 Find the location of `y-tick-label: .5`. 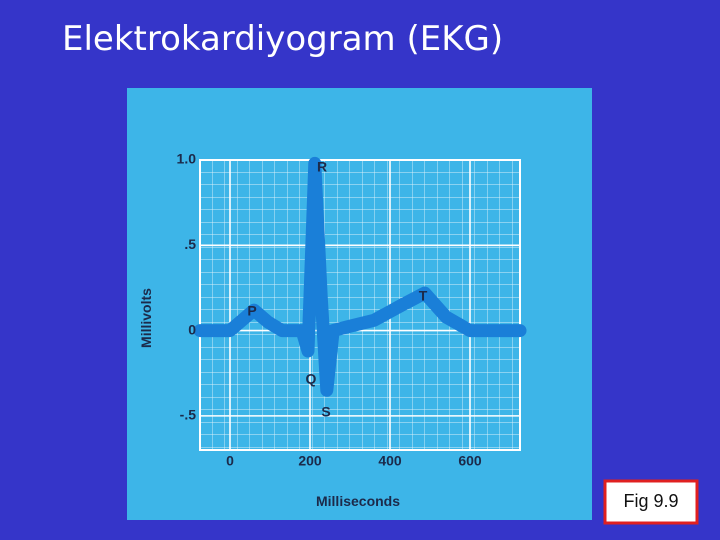

y-tick-label: .5 is located at coordinates (190, 244).